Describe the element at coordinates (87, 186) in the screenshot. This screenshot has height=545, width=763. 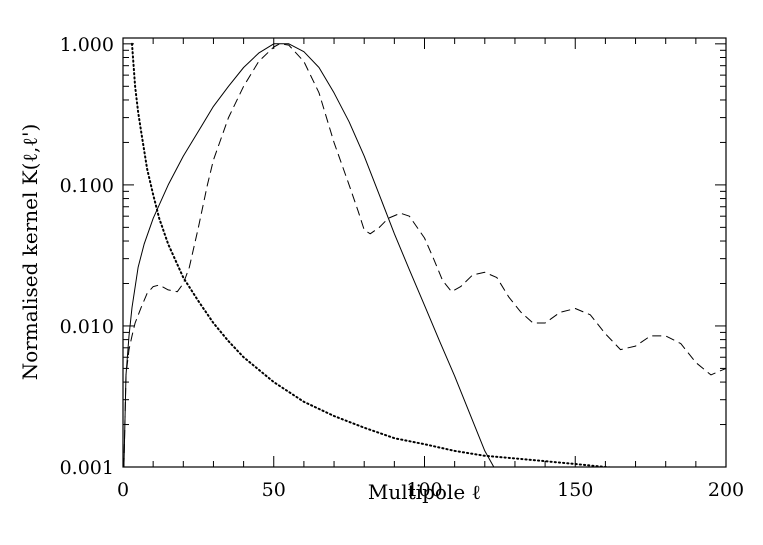
I see `y-tick-label: 0.100` at that location.